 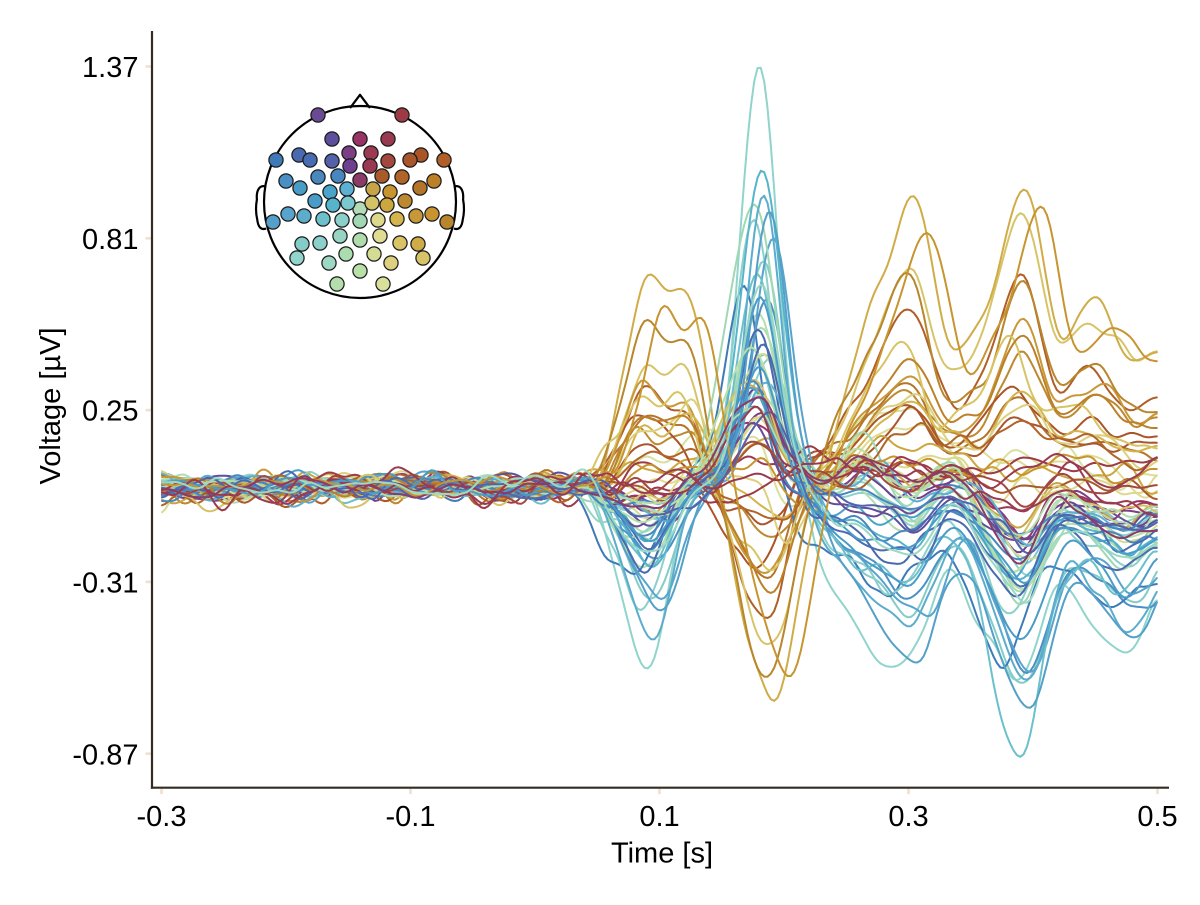 I want to click on svg-text: 0.3, so click(x=908, y=817).